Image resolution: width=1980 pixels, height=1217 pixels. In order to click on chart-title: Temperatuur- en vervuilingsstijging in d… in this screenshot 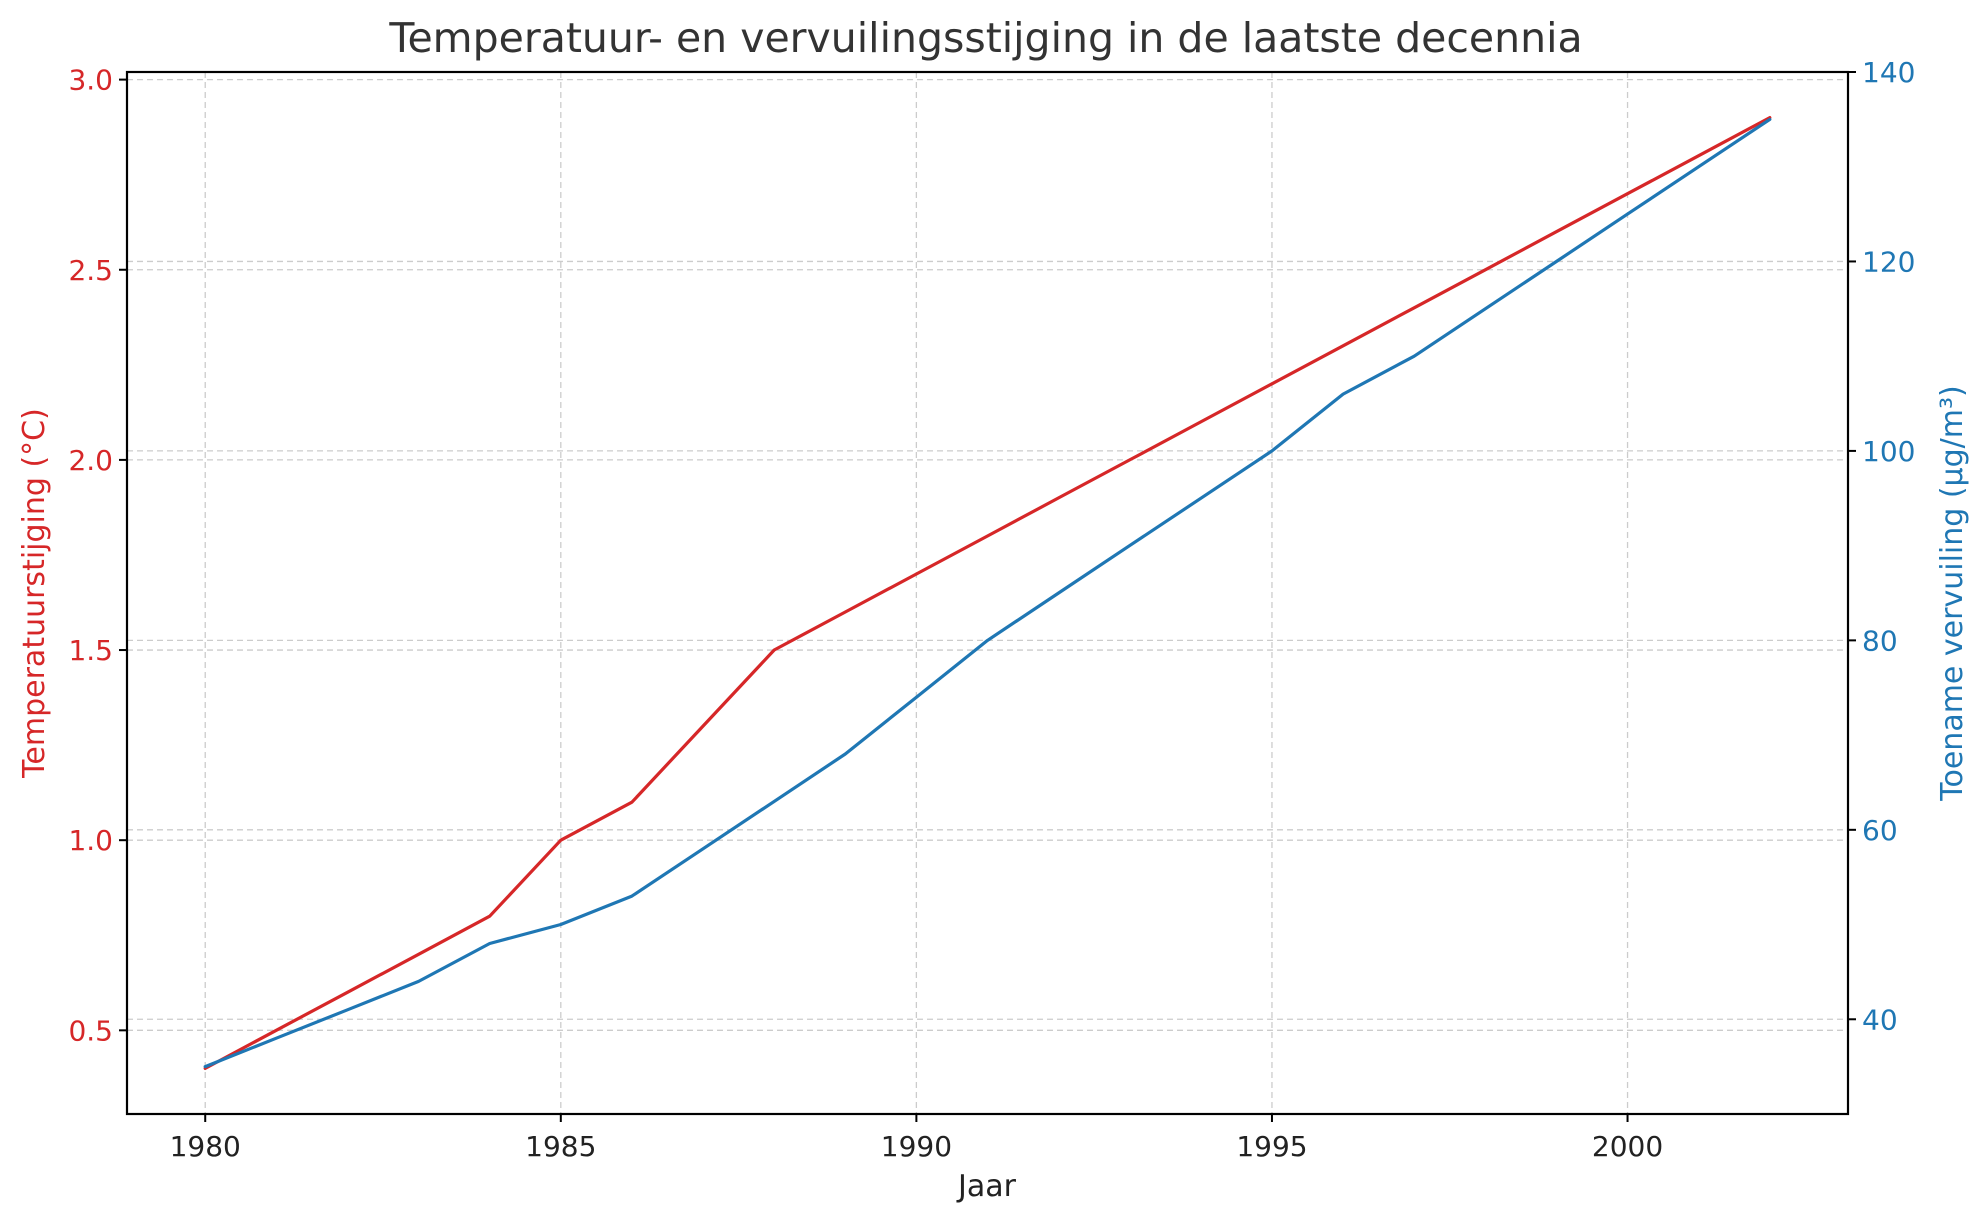, I will do `click(985, 38)`.